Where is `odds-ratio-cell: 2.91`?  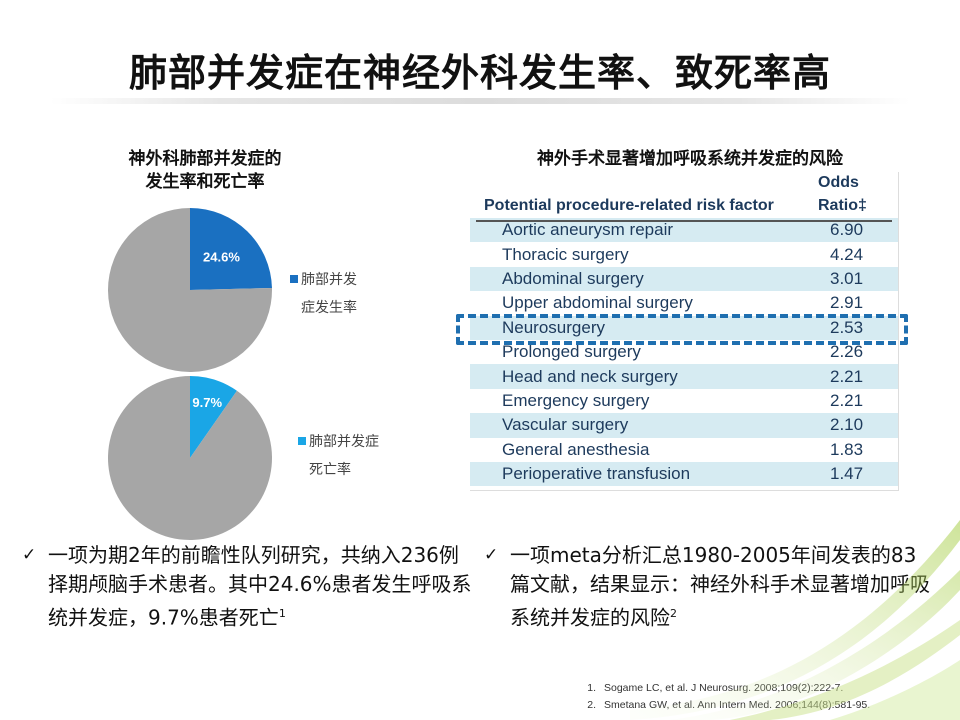
odds-ratio-cell: 2.91 is located at coordinates (847, 303).